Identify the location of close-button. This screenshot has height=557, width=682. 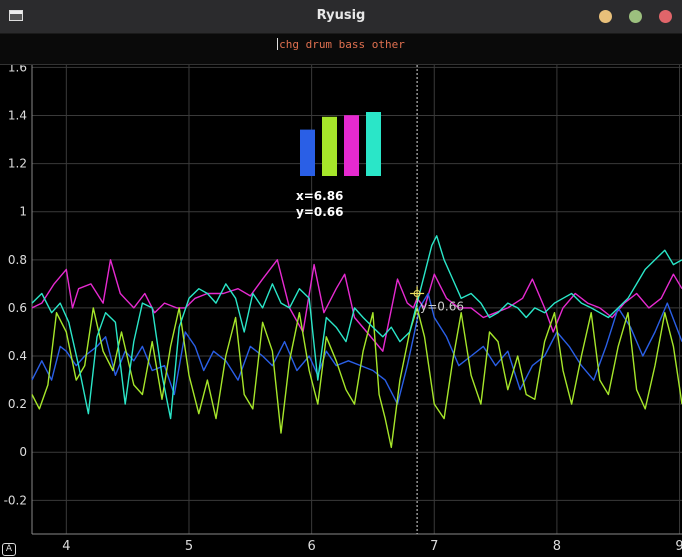
(665, 16).